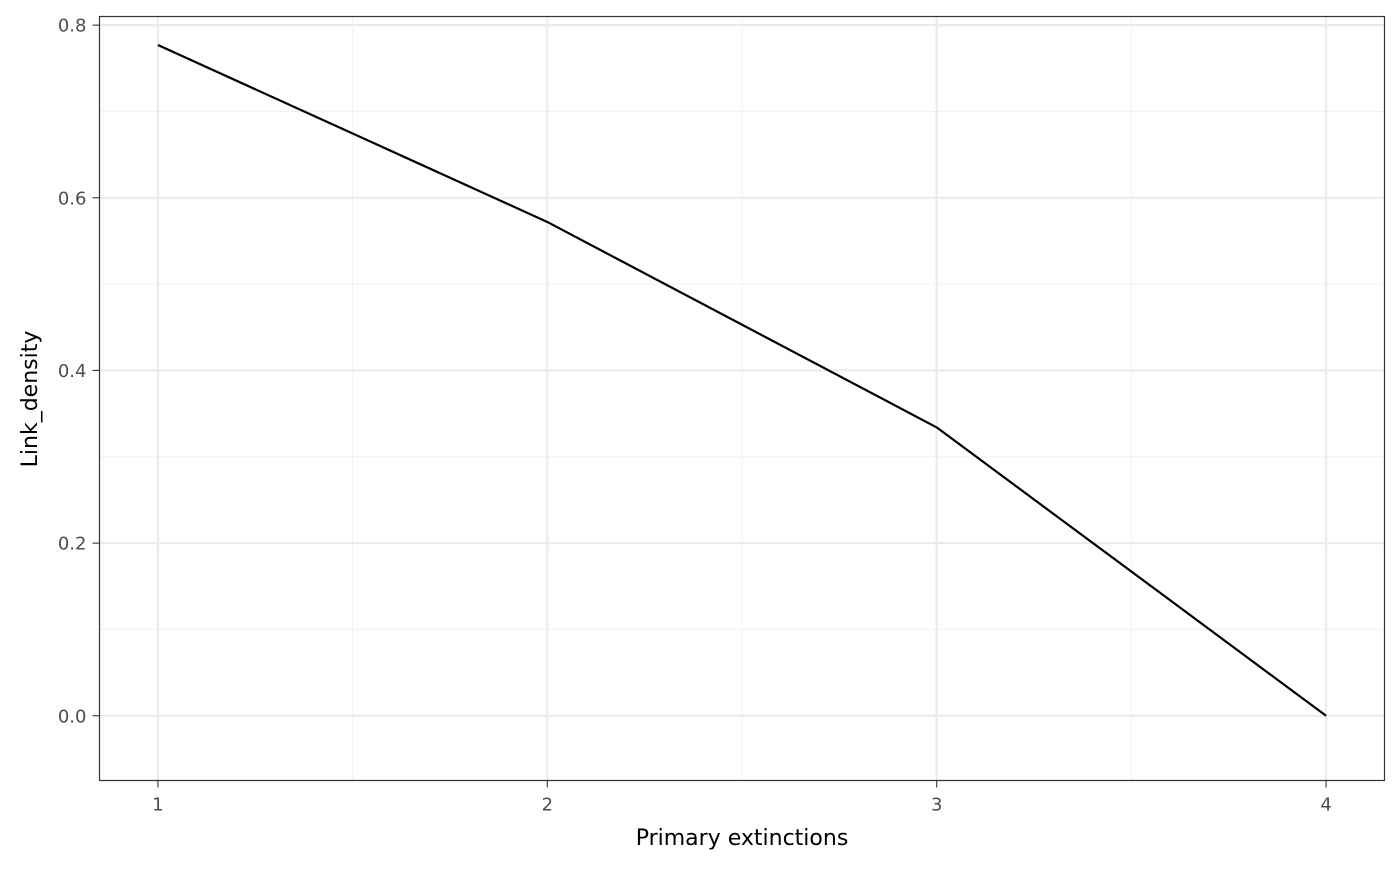 Image resolution: width=1400 pixels, height=871 pixels. Describe the element at coordinates (1325, 805) in the screenshot. I see `x-tick-label: 4` at that location.